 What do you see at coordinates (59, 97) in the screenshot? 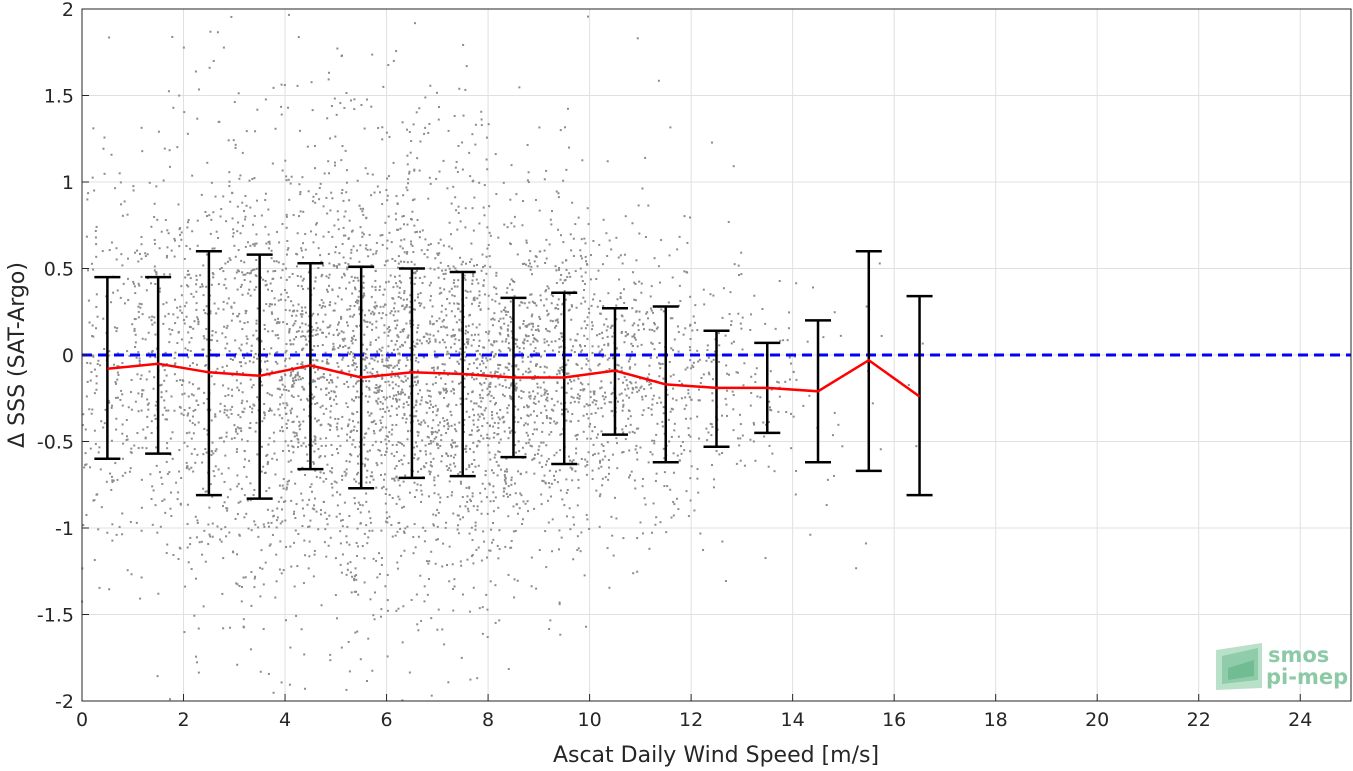
I see `y-tick-label: 1.5` at bounding box center [59, 97].